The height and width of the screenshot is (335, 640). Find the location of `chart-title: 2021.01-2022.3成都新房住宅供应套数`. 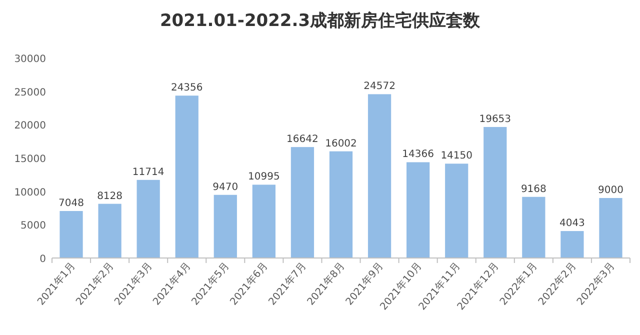

chart-title: 2021.01-2022.3成都新房住宅供应套数 is located at coordinates (321, 21).